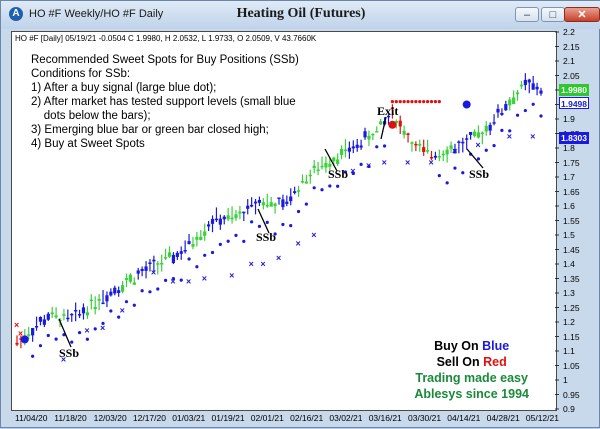 Image resolution: width=600 pixels, height=429 pixels. Describe the element at coordinates (392, 124) in the screenshot. I see `sell-signal-dot` at that location.